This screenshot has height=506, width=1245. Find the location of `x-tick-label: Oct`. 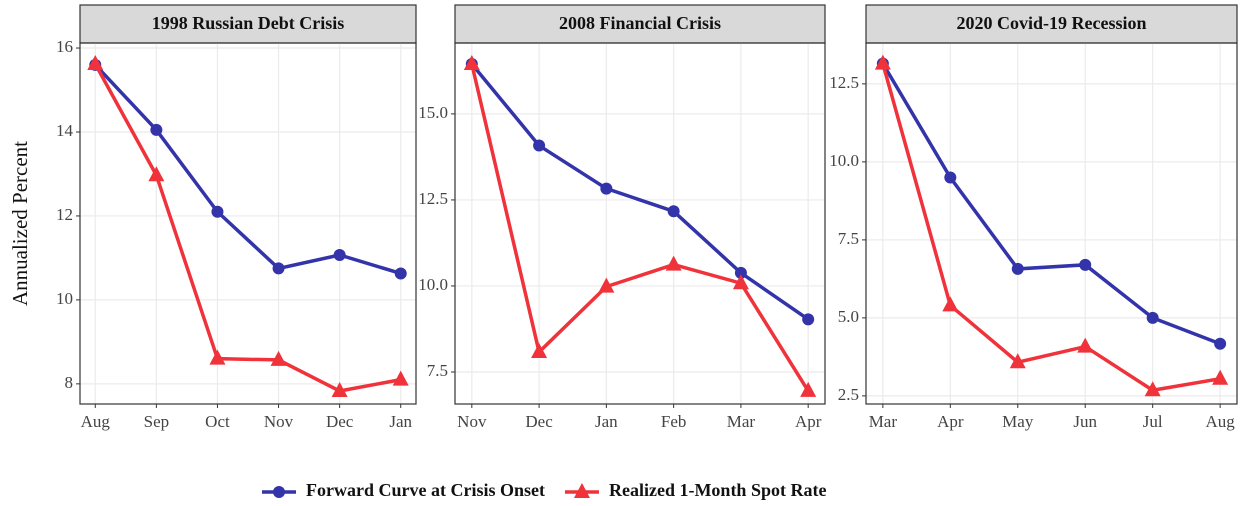

x-tick-label: Oct is located at coordinates (217, 421).